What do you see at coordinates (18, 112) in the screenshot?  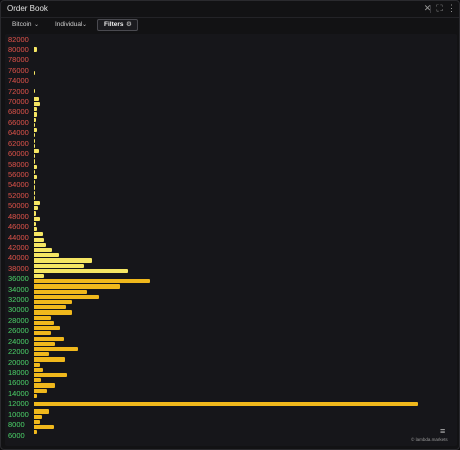 I see `price-level-label: 68000` at bounding box center [18, 112].